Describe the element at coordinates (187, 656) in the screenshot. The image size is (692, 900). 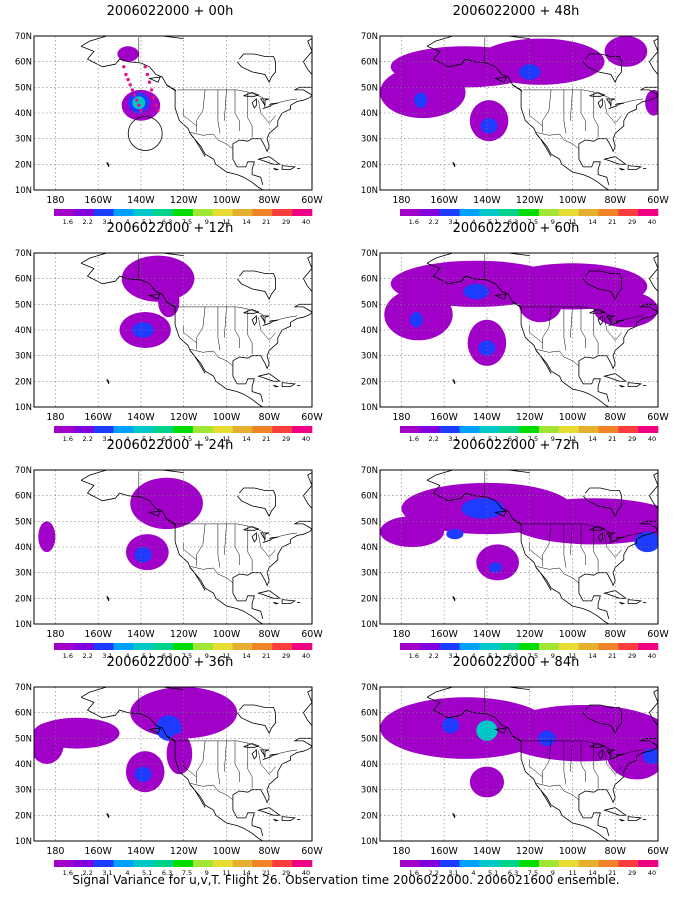
I see `colorbar-label: 7.5` at that location.